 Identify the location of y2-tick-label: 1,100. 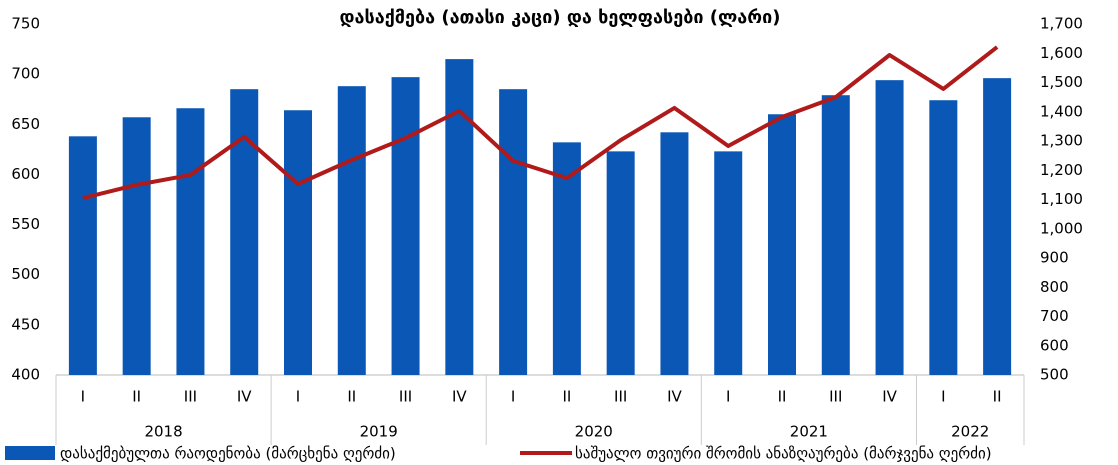
(1061, 199).